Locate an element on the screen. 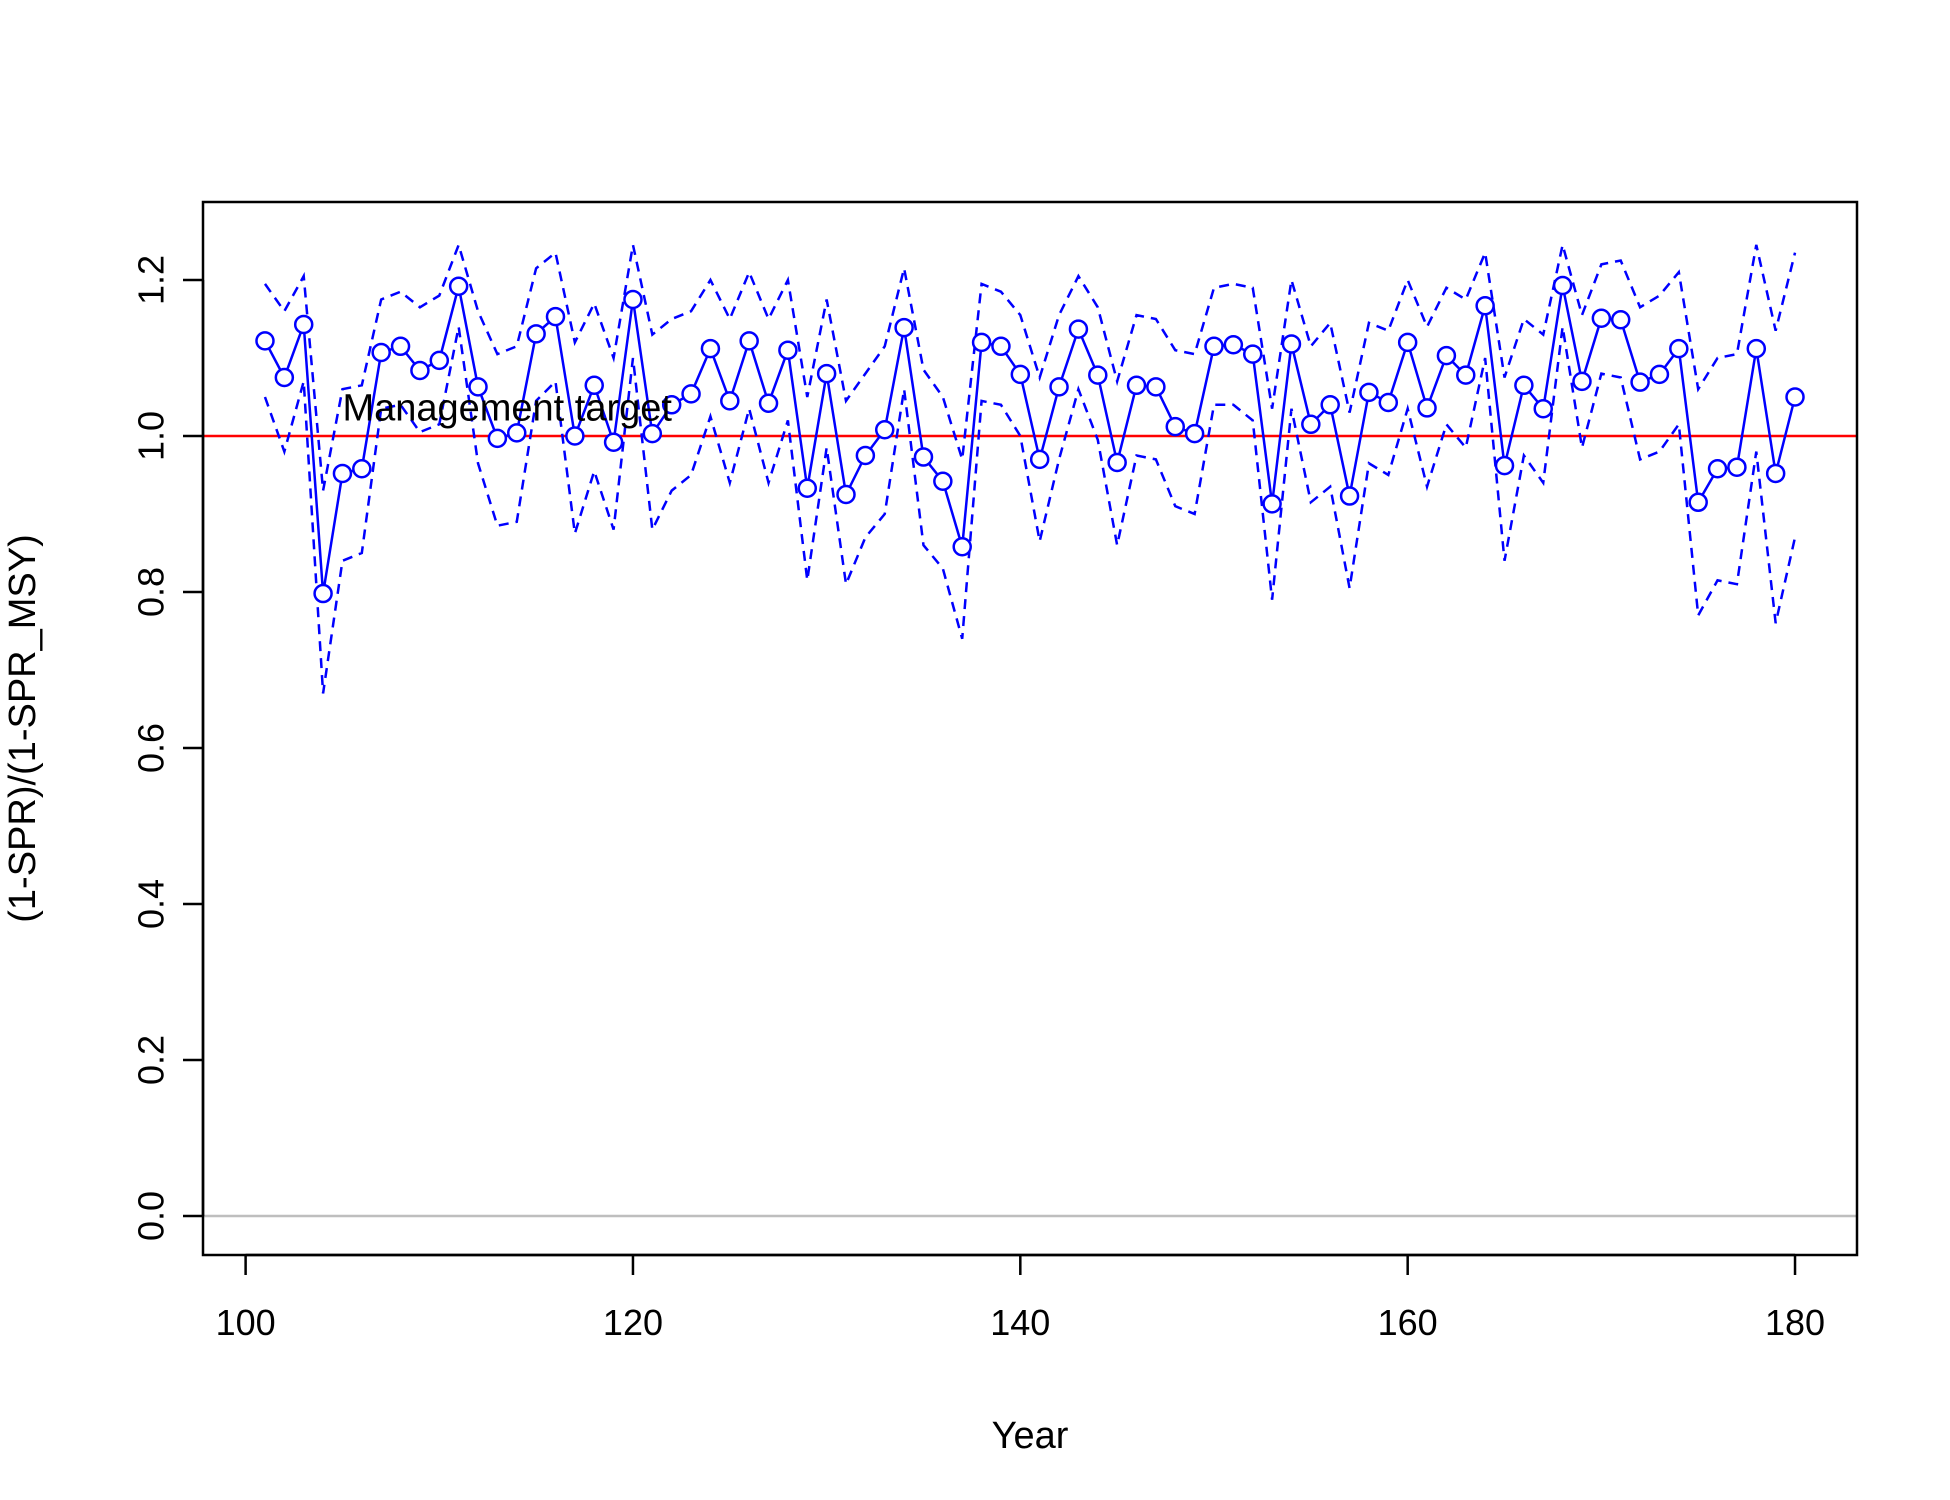 The image size is (1950, 1500). y-tick-label: 0.4 is located at coordinates (151, 904).